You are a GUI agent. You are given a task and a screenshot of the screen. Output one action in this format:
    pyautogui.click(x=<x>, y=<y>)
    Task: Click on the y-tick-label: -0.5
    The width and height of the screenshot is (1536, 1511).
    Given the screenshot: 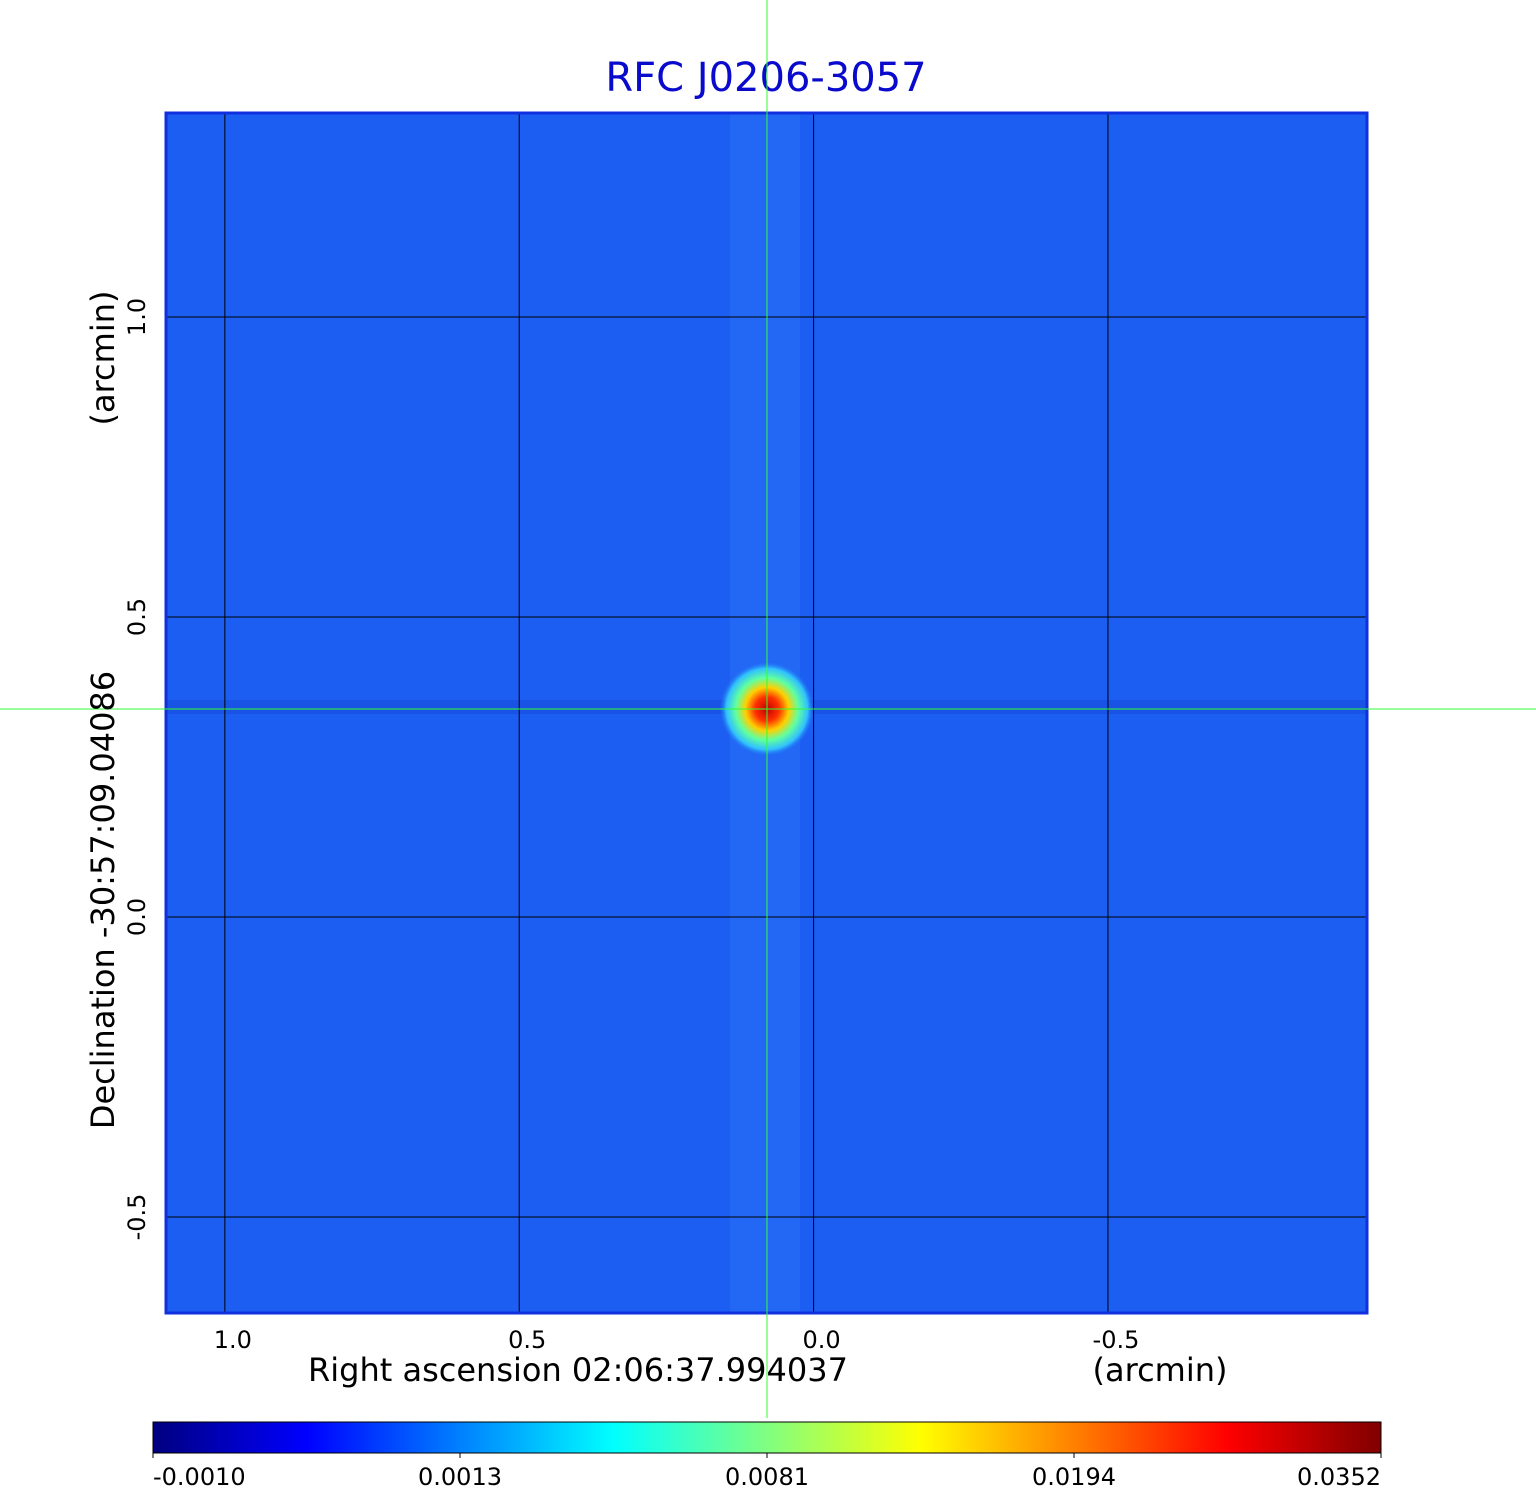 What is the action you would take?
    pyautogui.click(x=137, y=1217)
    